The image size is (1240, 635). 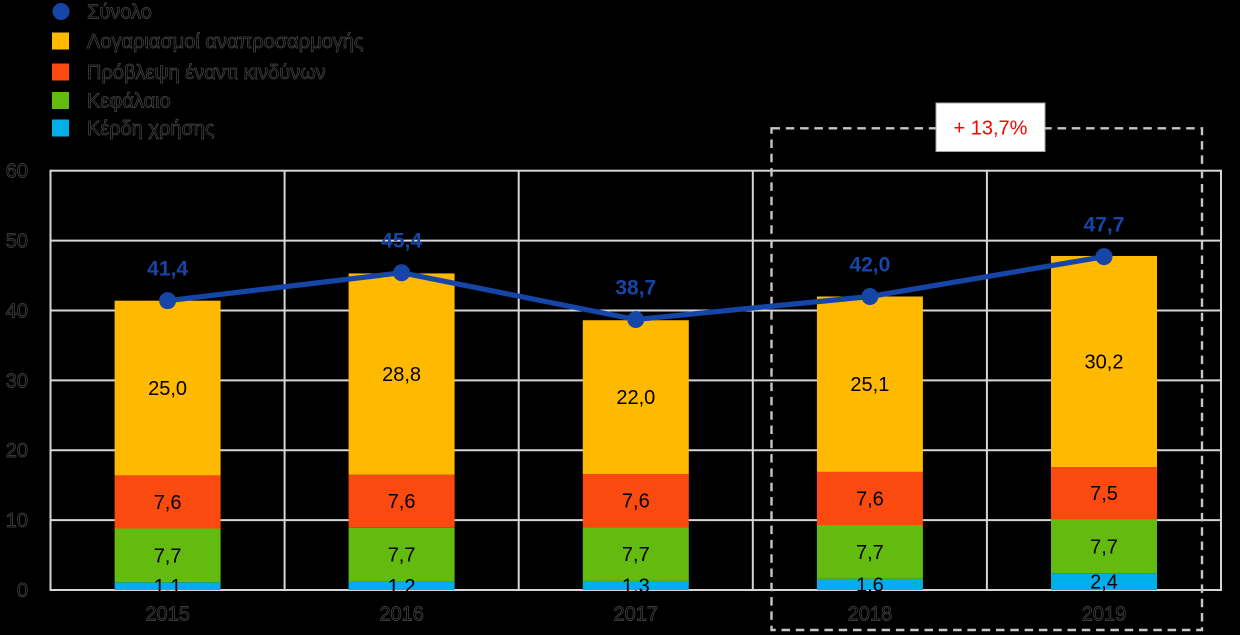 What do you see at coordinates (151, 129) in the screenshot?
I see `svg-text: Κέρδη χρήσης` at bounding box center [151, 129].